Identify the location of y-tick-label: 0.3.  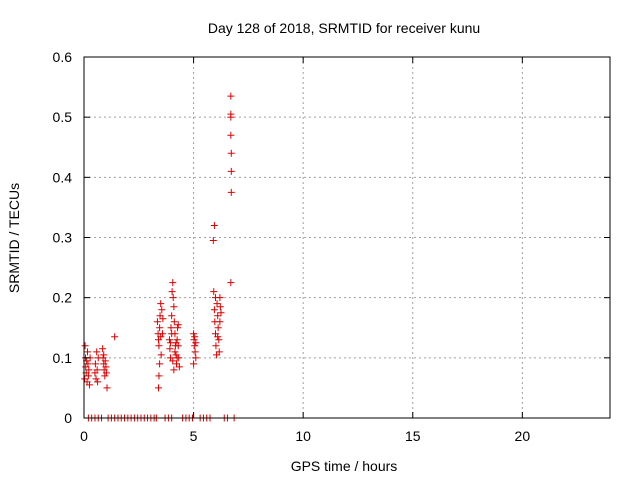
(63, 238).